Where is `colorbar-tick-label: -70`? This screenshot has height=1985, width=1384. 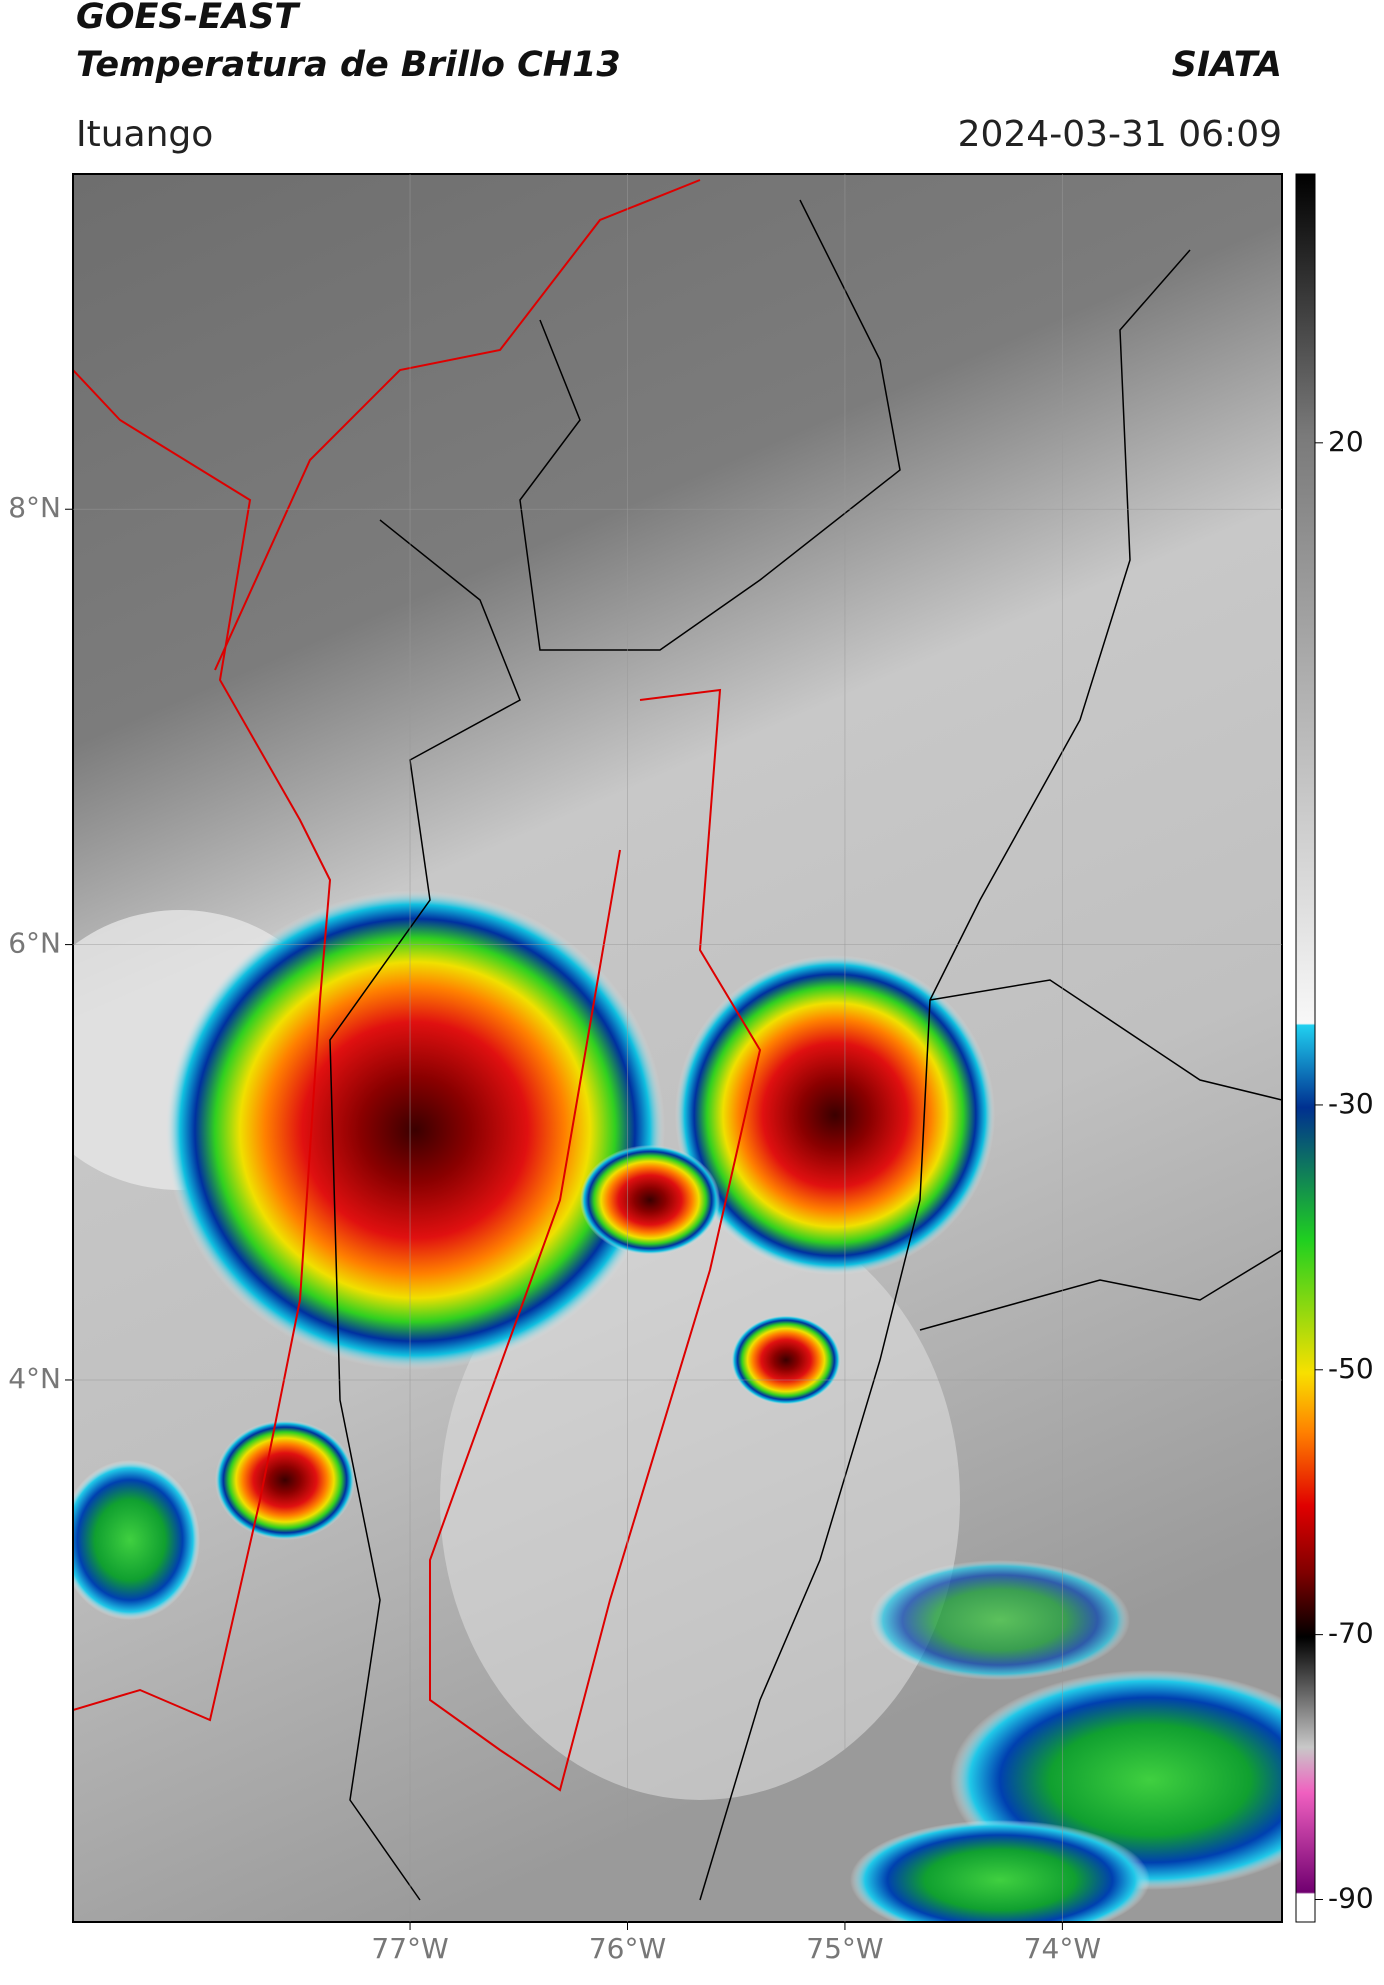
colorbar-tick-label: -70 is located at coordinates (1351, 1633).